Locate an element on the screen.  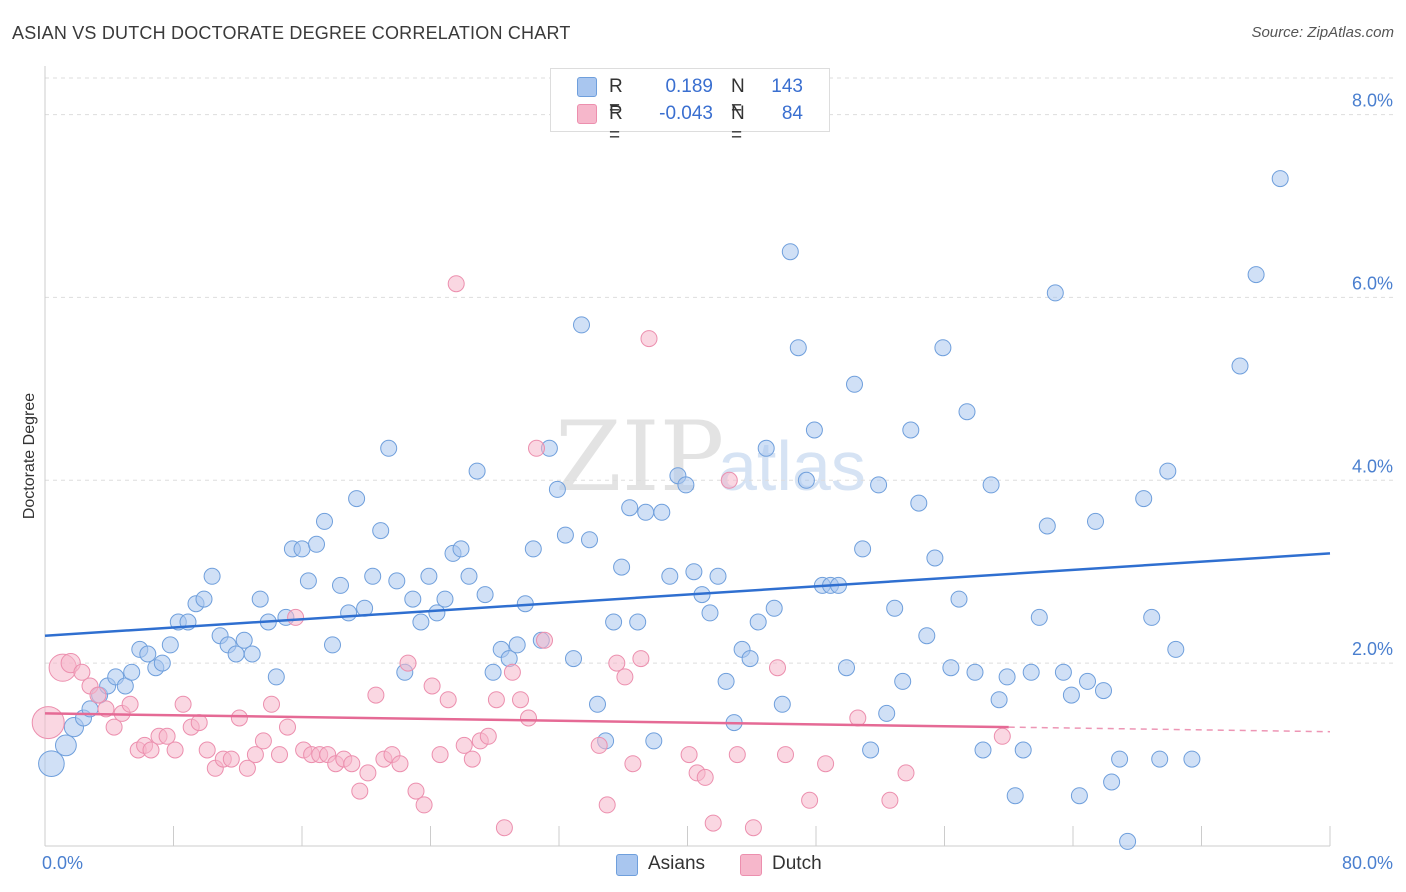
dutch-trend-line is located at coordinates (526, 720).